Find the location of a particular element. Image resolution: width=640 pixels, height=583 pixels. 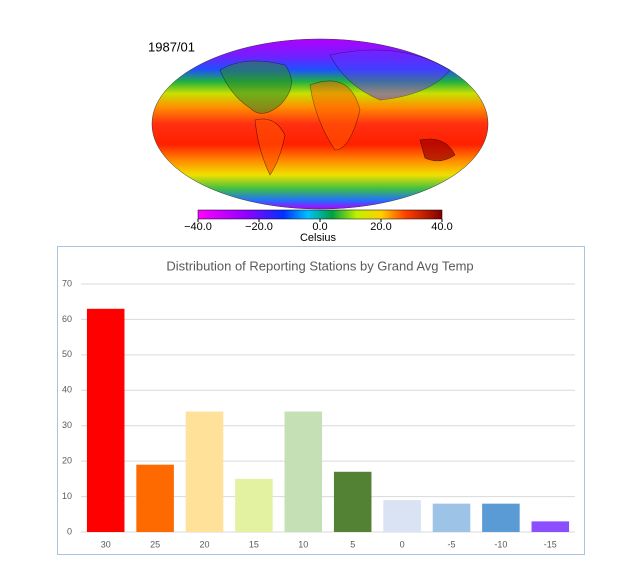

y-tick-label: 10 is located at coordinates (67, 496).